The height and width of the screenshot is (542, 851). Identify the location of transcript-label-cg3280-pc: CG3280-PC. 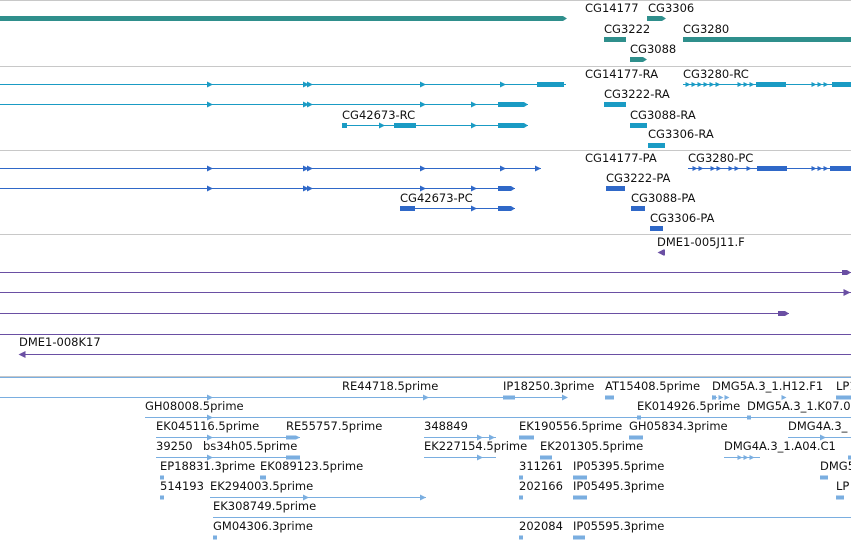
(721, 158).